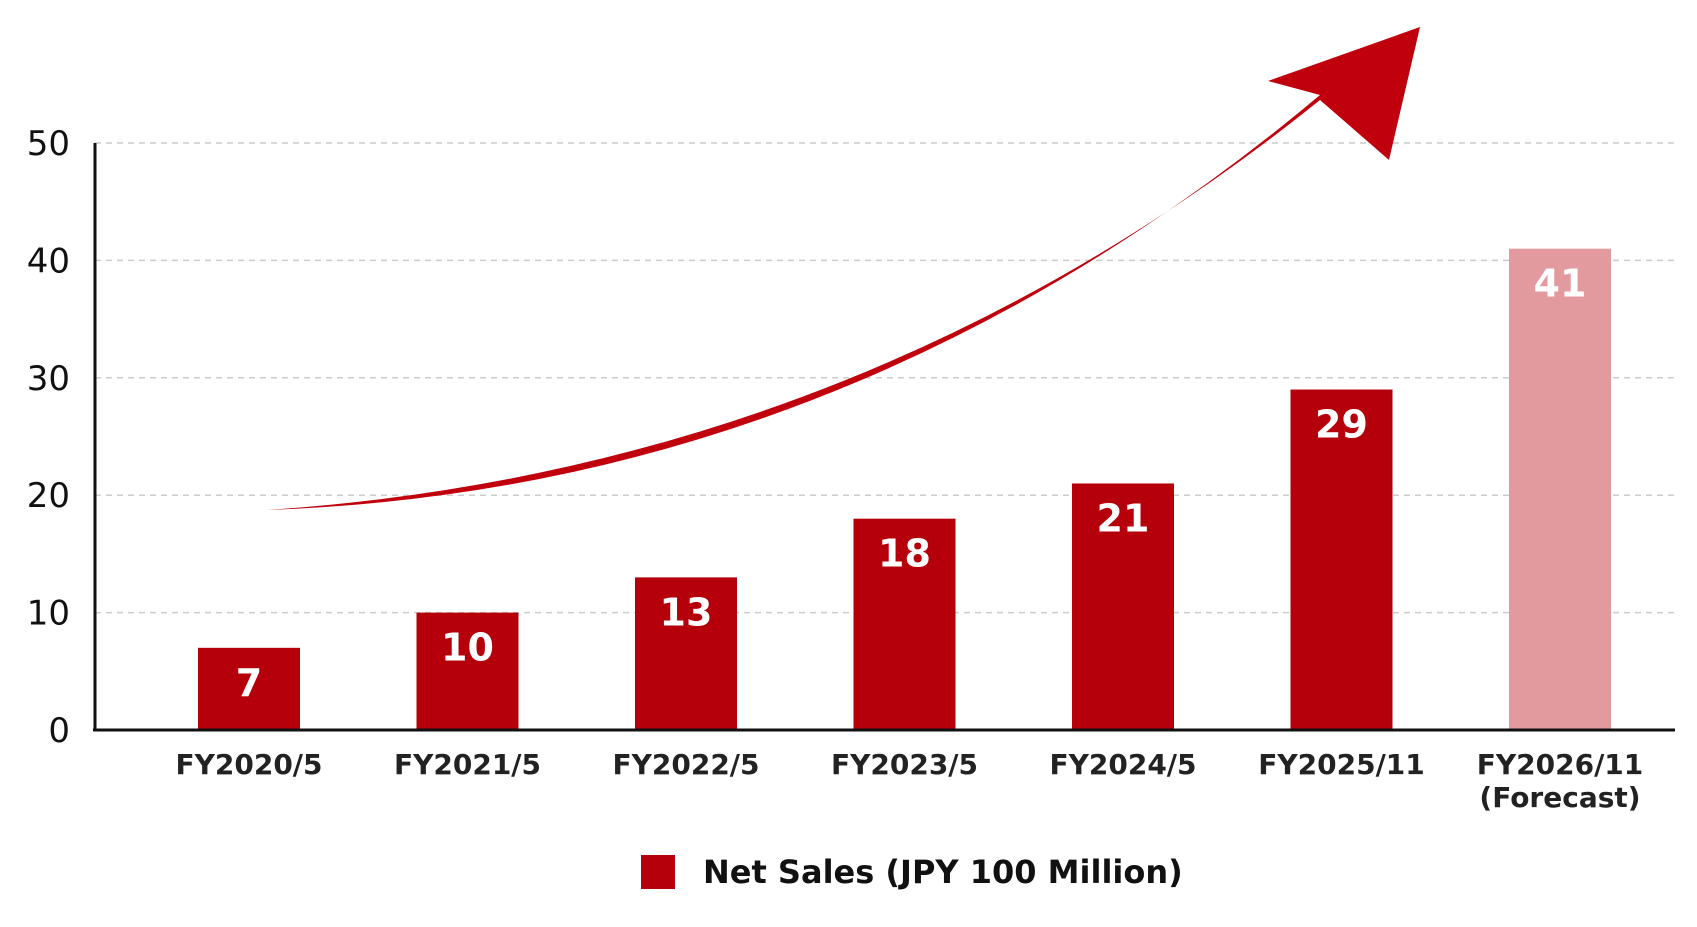 The height and width of the screenshot is (927, 1697). I want to click on data-label-2: 13, so click(686, 612).